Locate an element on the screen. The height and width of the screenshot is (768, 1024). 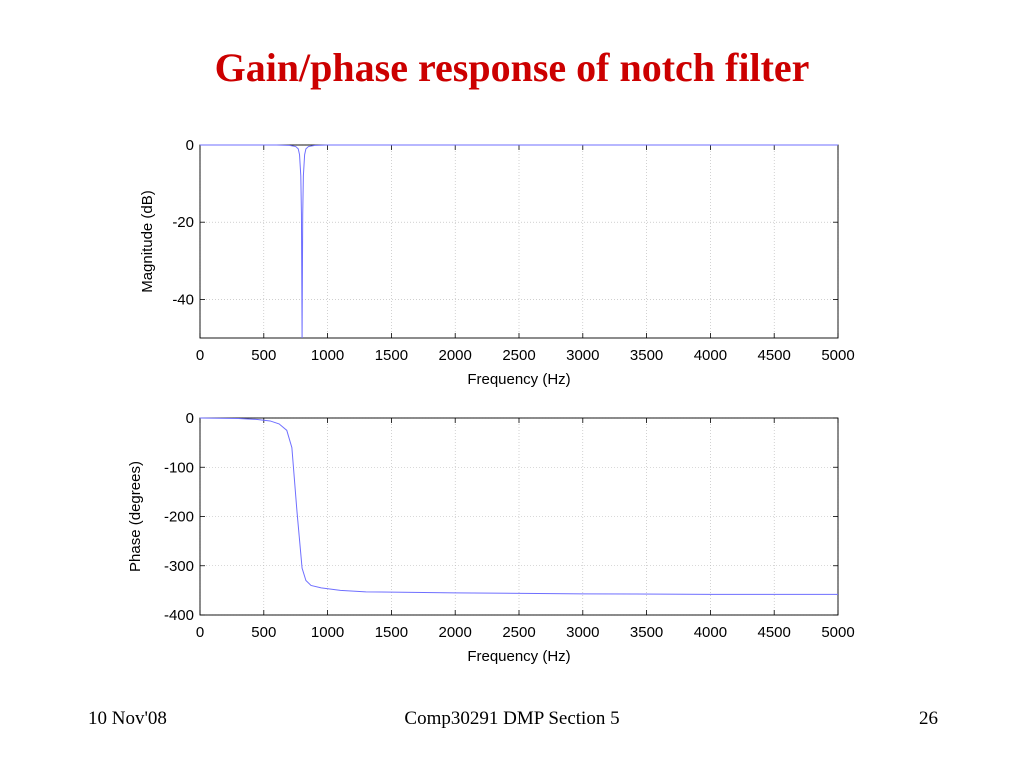
magnitude-xtick-label-10: 5000 is located at coordinates (837, 355).